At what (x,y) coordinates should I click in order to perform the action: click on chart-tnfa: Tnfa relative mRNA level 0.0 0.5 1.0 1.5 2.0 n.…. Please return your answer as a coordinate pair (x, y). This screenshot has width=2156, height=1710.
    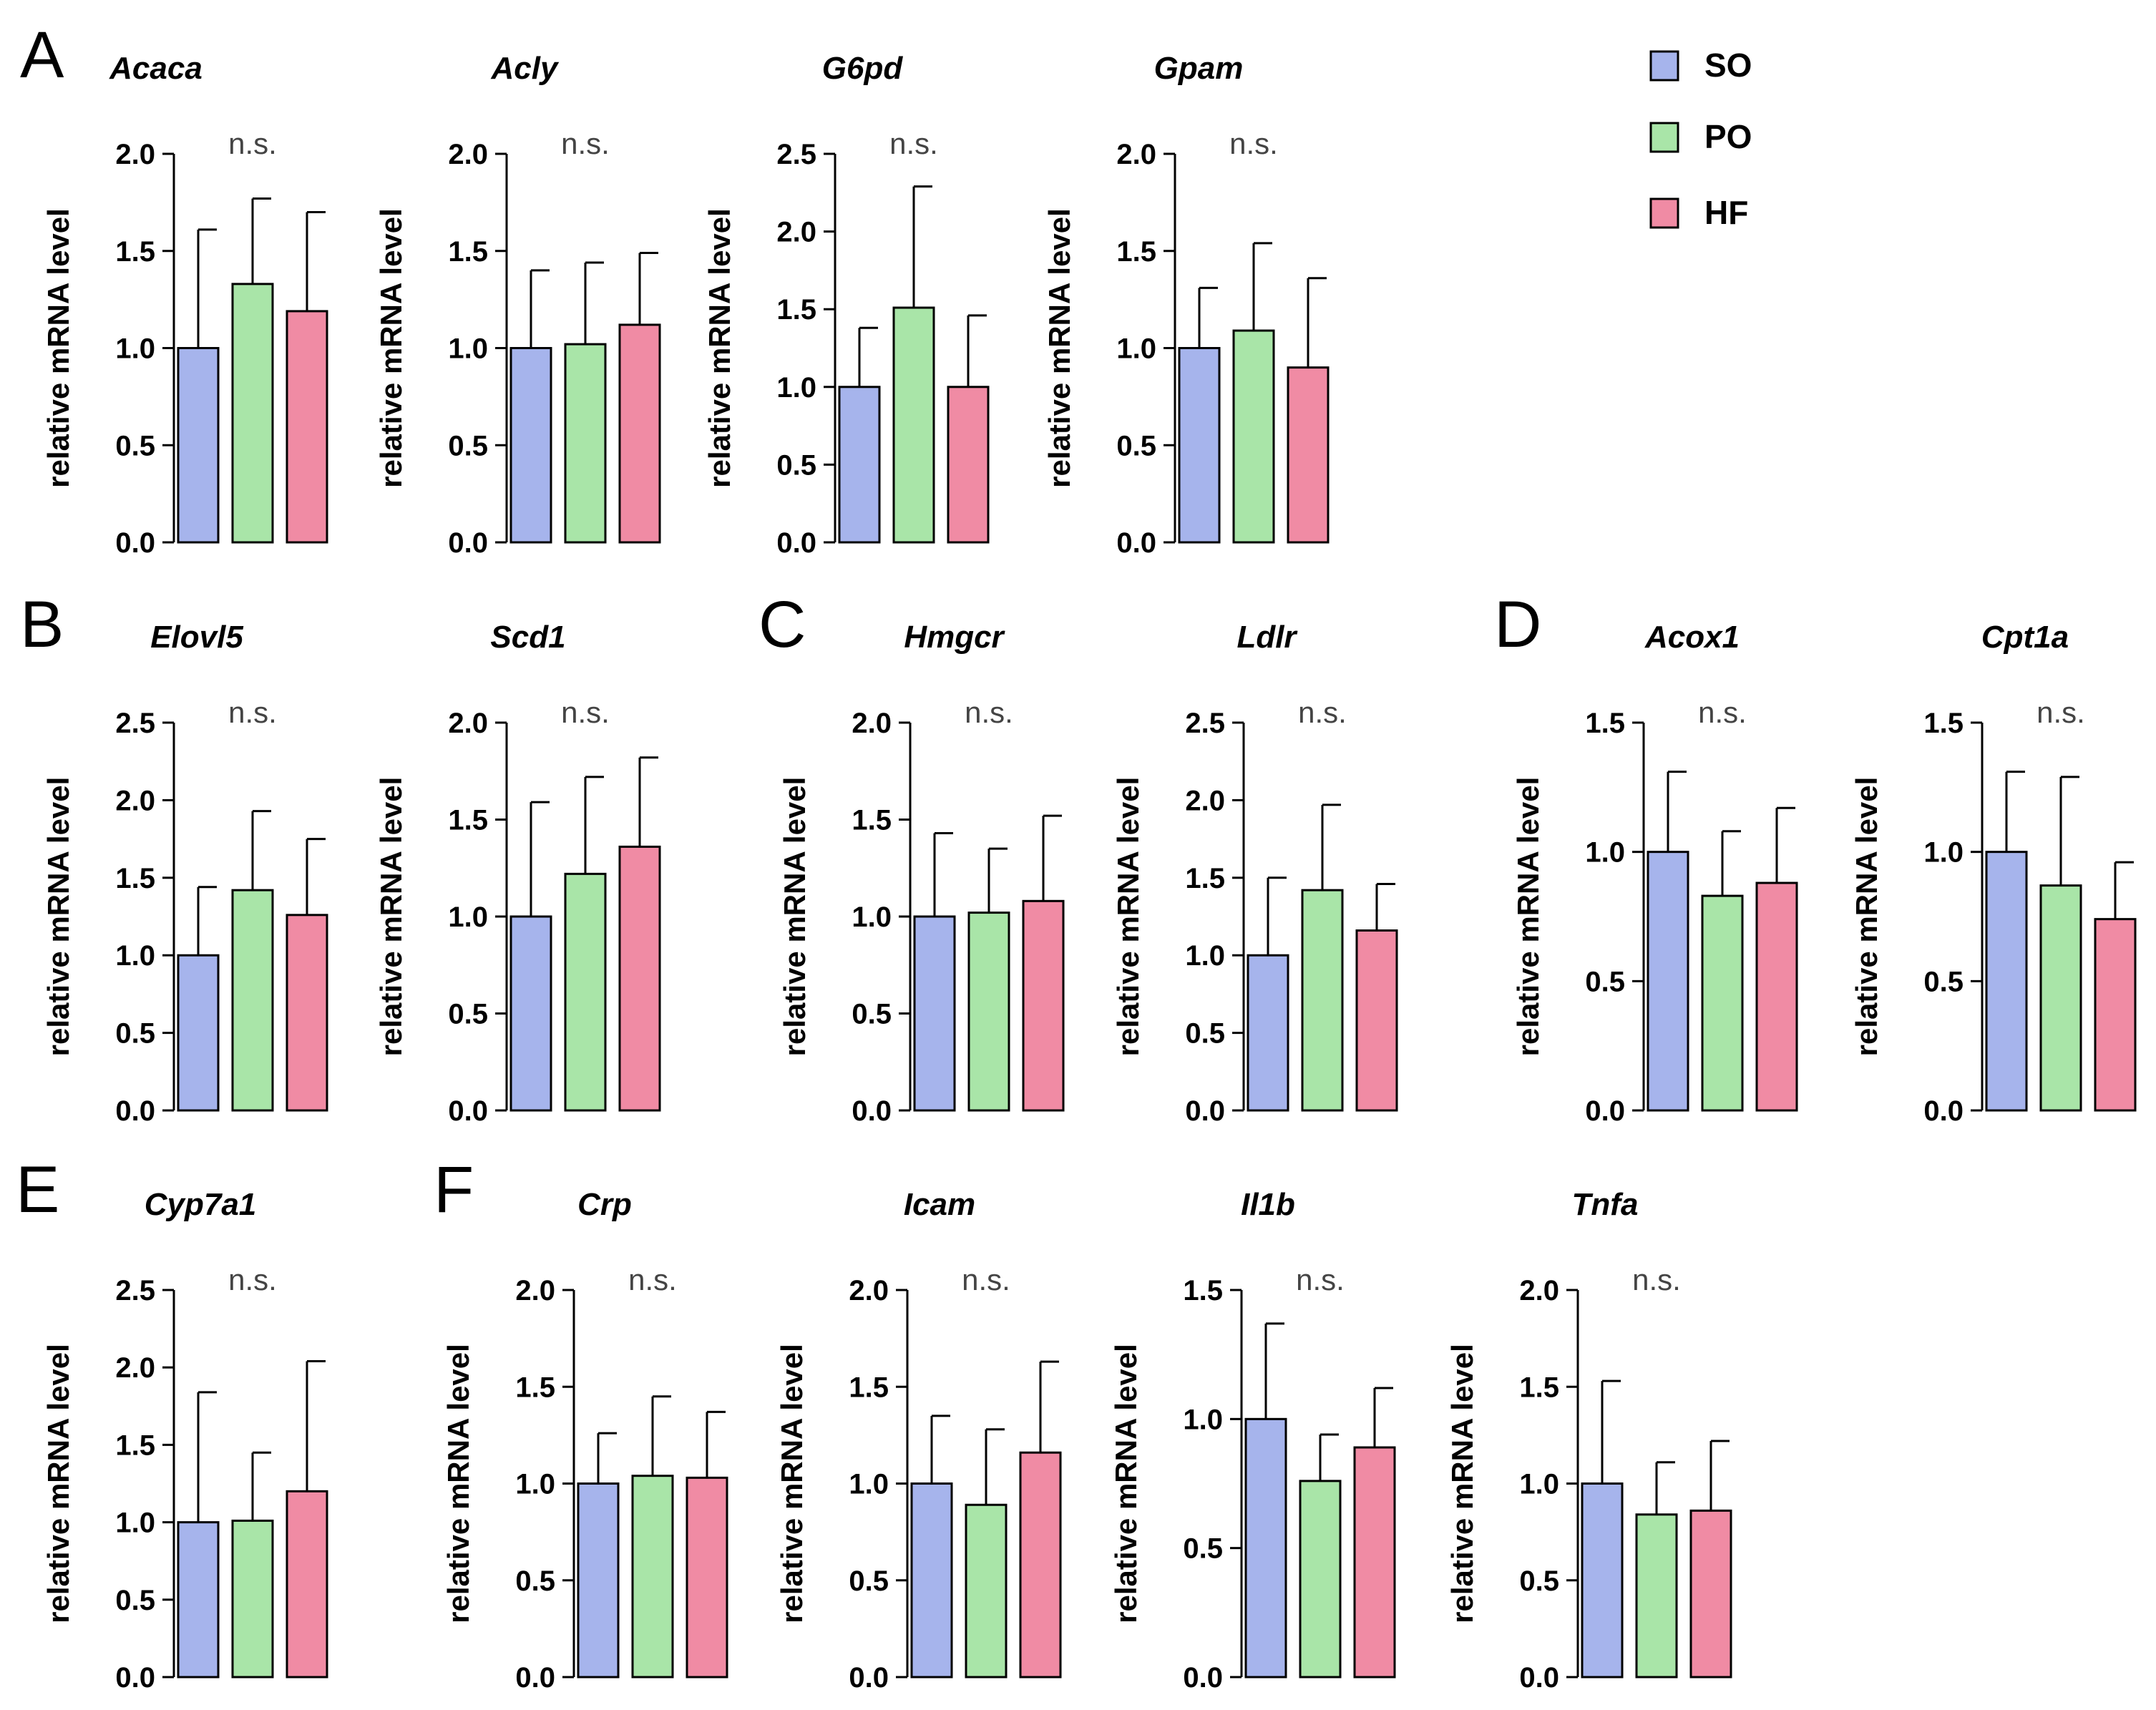
    Looking at the image, I should click on (1588, 1440).